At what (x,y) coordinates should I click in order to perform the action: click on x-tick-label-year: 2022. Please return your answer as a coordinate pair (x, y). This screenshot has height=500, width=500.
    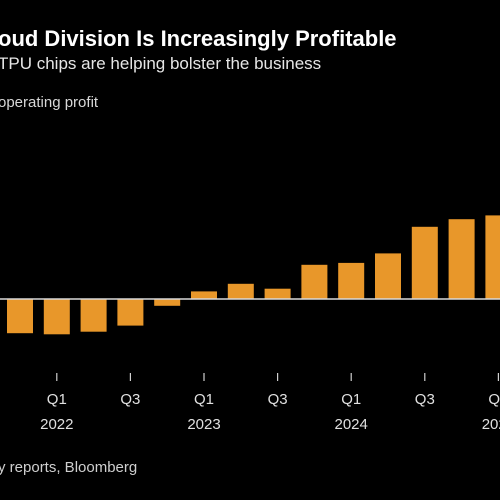
    Looking at the image, I should click on (56, 424).